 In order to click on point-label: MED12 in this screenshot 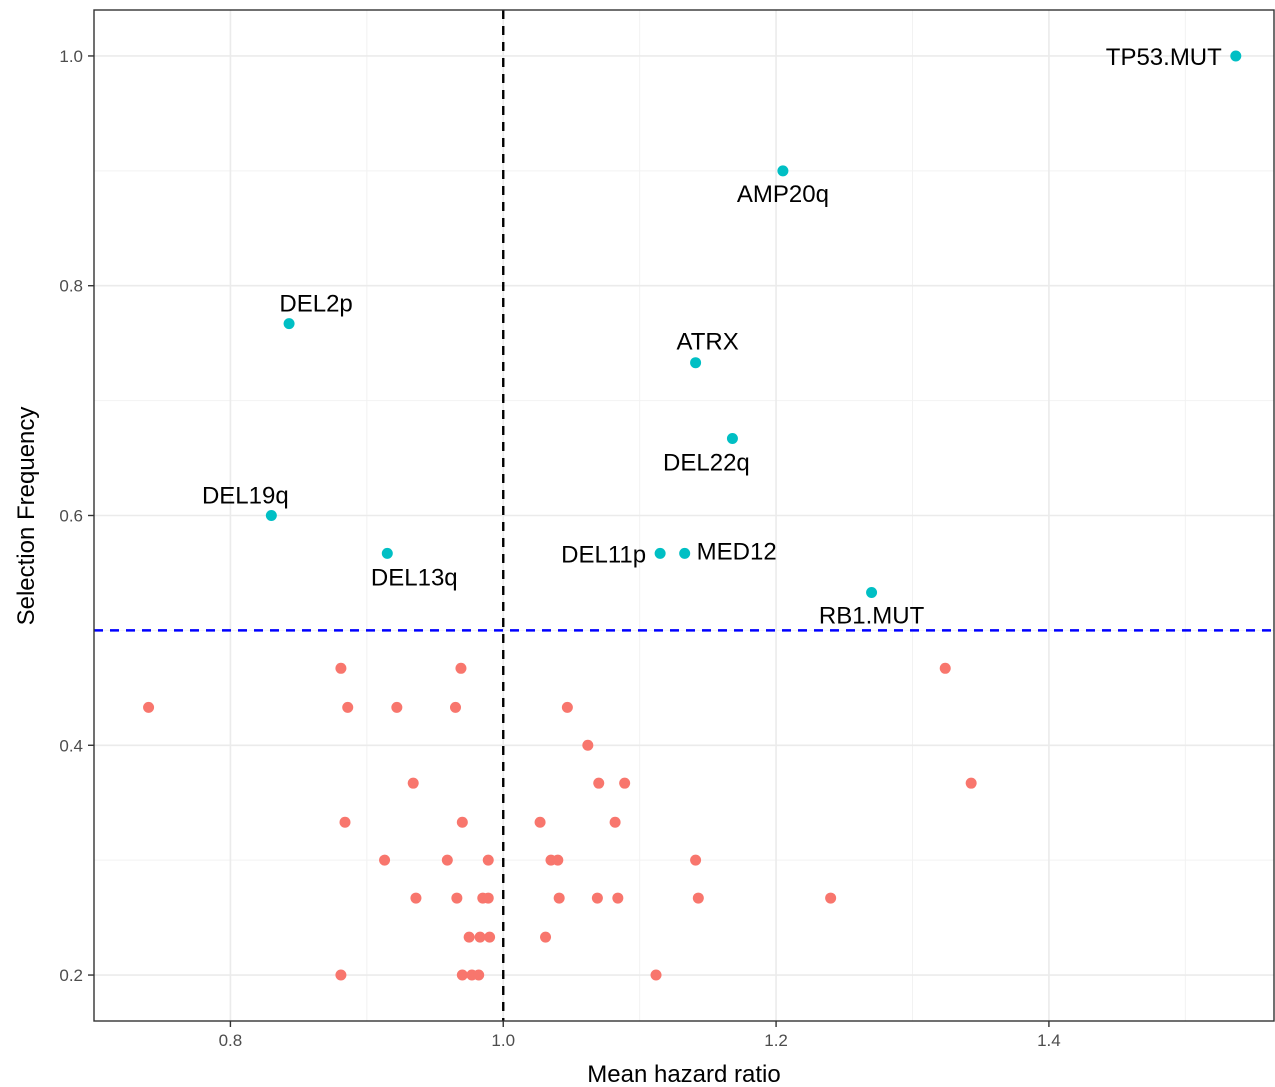, I will do `click(737, 551)`.